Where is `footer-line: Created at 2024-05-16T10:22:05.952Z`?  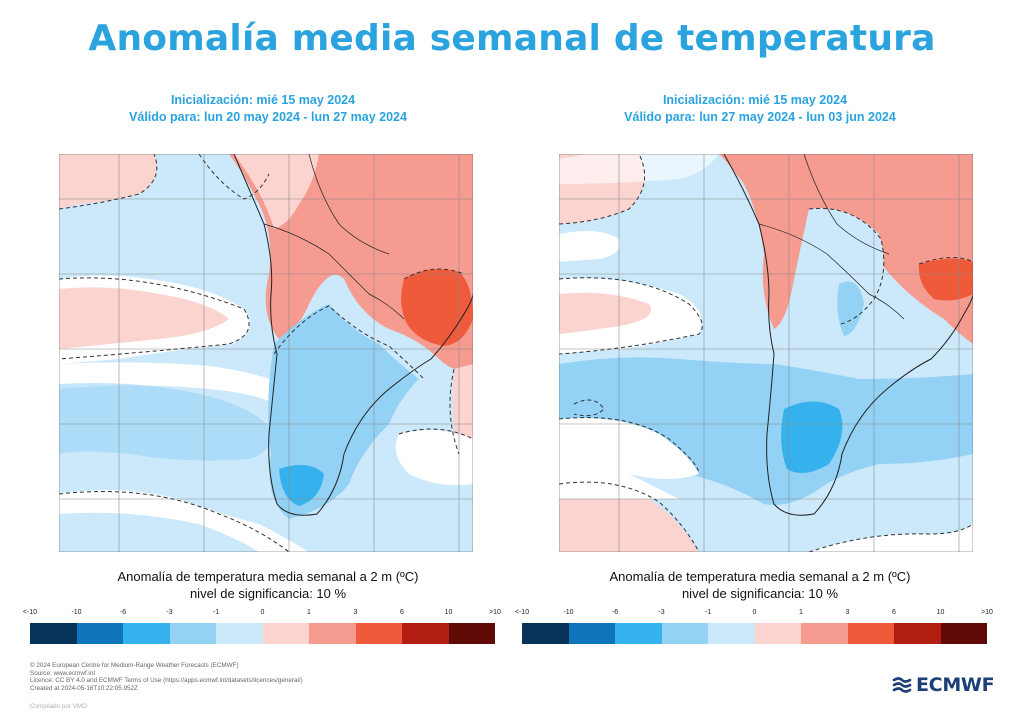
footer-line: Created at 2024-05-16T10:22:05.952Z is located at coordinates (84, 688).